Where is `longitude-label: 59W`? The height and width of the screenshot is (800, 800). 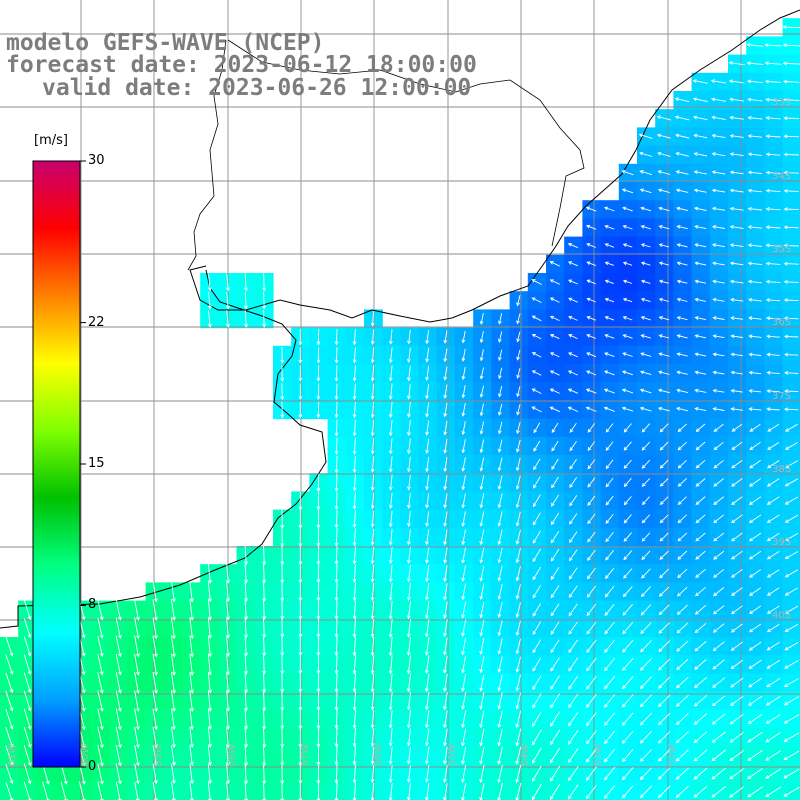 longitude-label: 59W is located at coordinates (158, 755).